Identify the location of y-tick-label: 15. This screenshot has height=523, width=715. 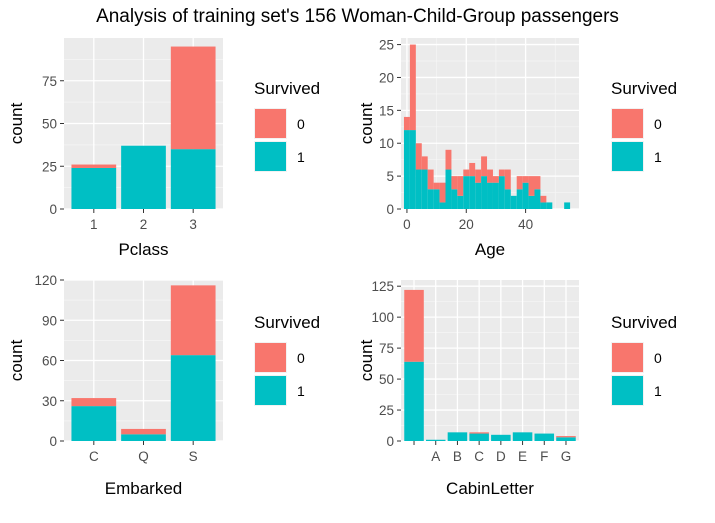
(386, 110).